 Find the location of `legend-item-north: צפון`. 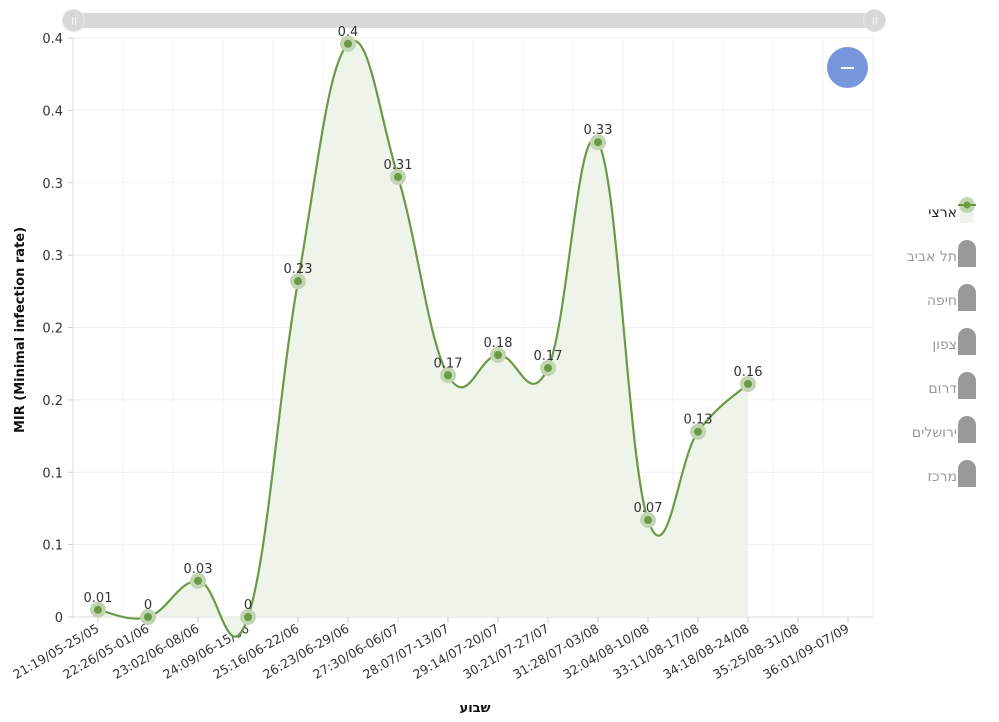

legend-item-north: צפון is located at coordinates (947, 349).